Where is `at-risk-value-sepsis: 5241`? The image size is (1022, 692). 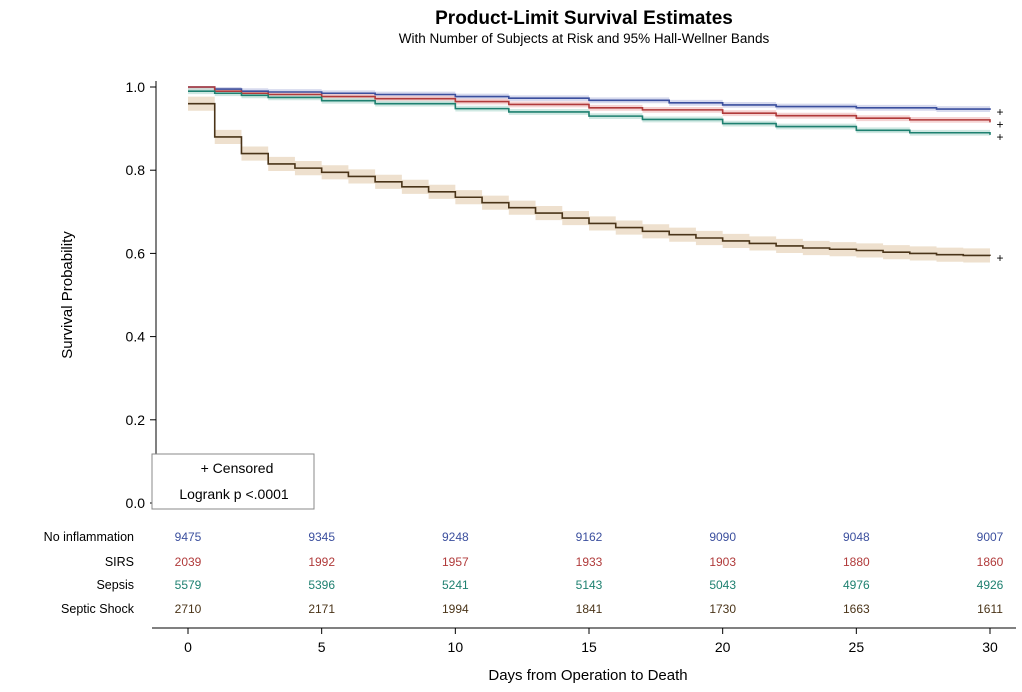 at-risk-value-sepsis: 5241 is located at coordinates (455, 585).